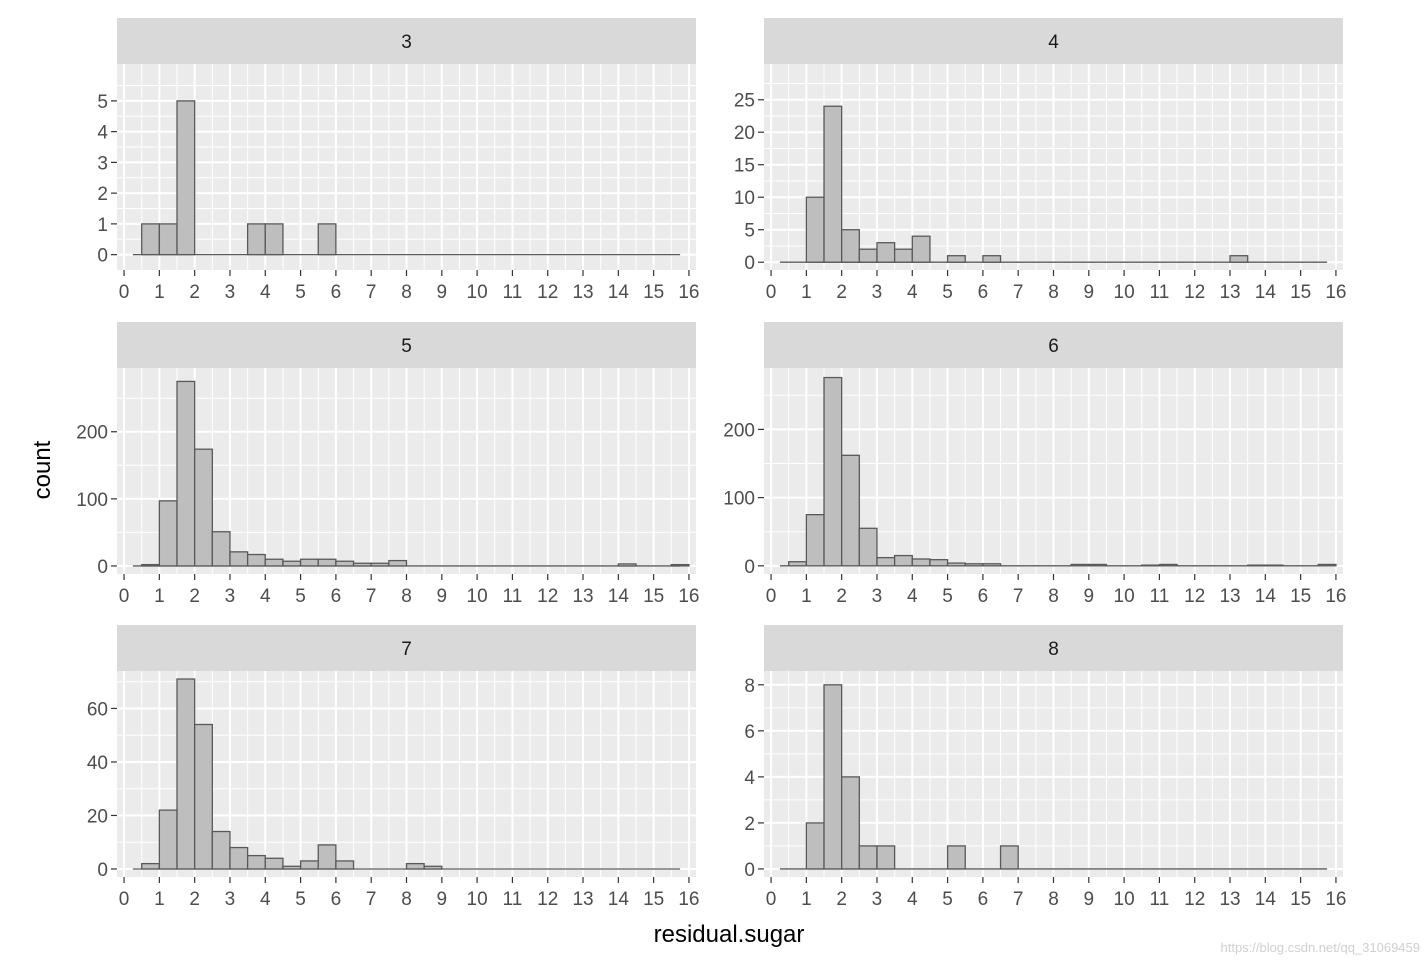  Describe the element at coordinates (406, 346) in the screenshot. I see `strip-label: 5` at that location.